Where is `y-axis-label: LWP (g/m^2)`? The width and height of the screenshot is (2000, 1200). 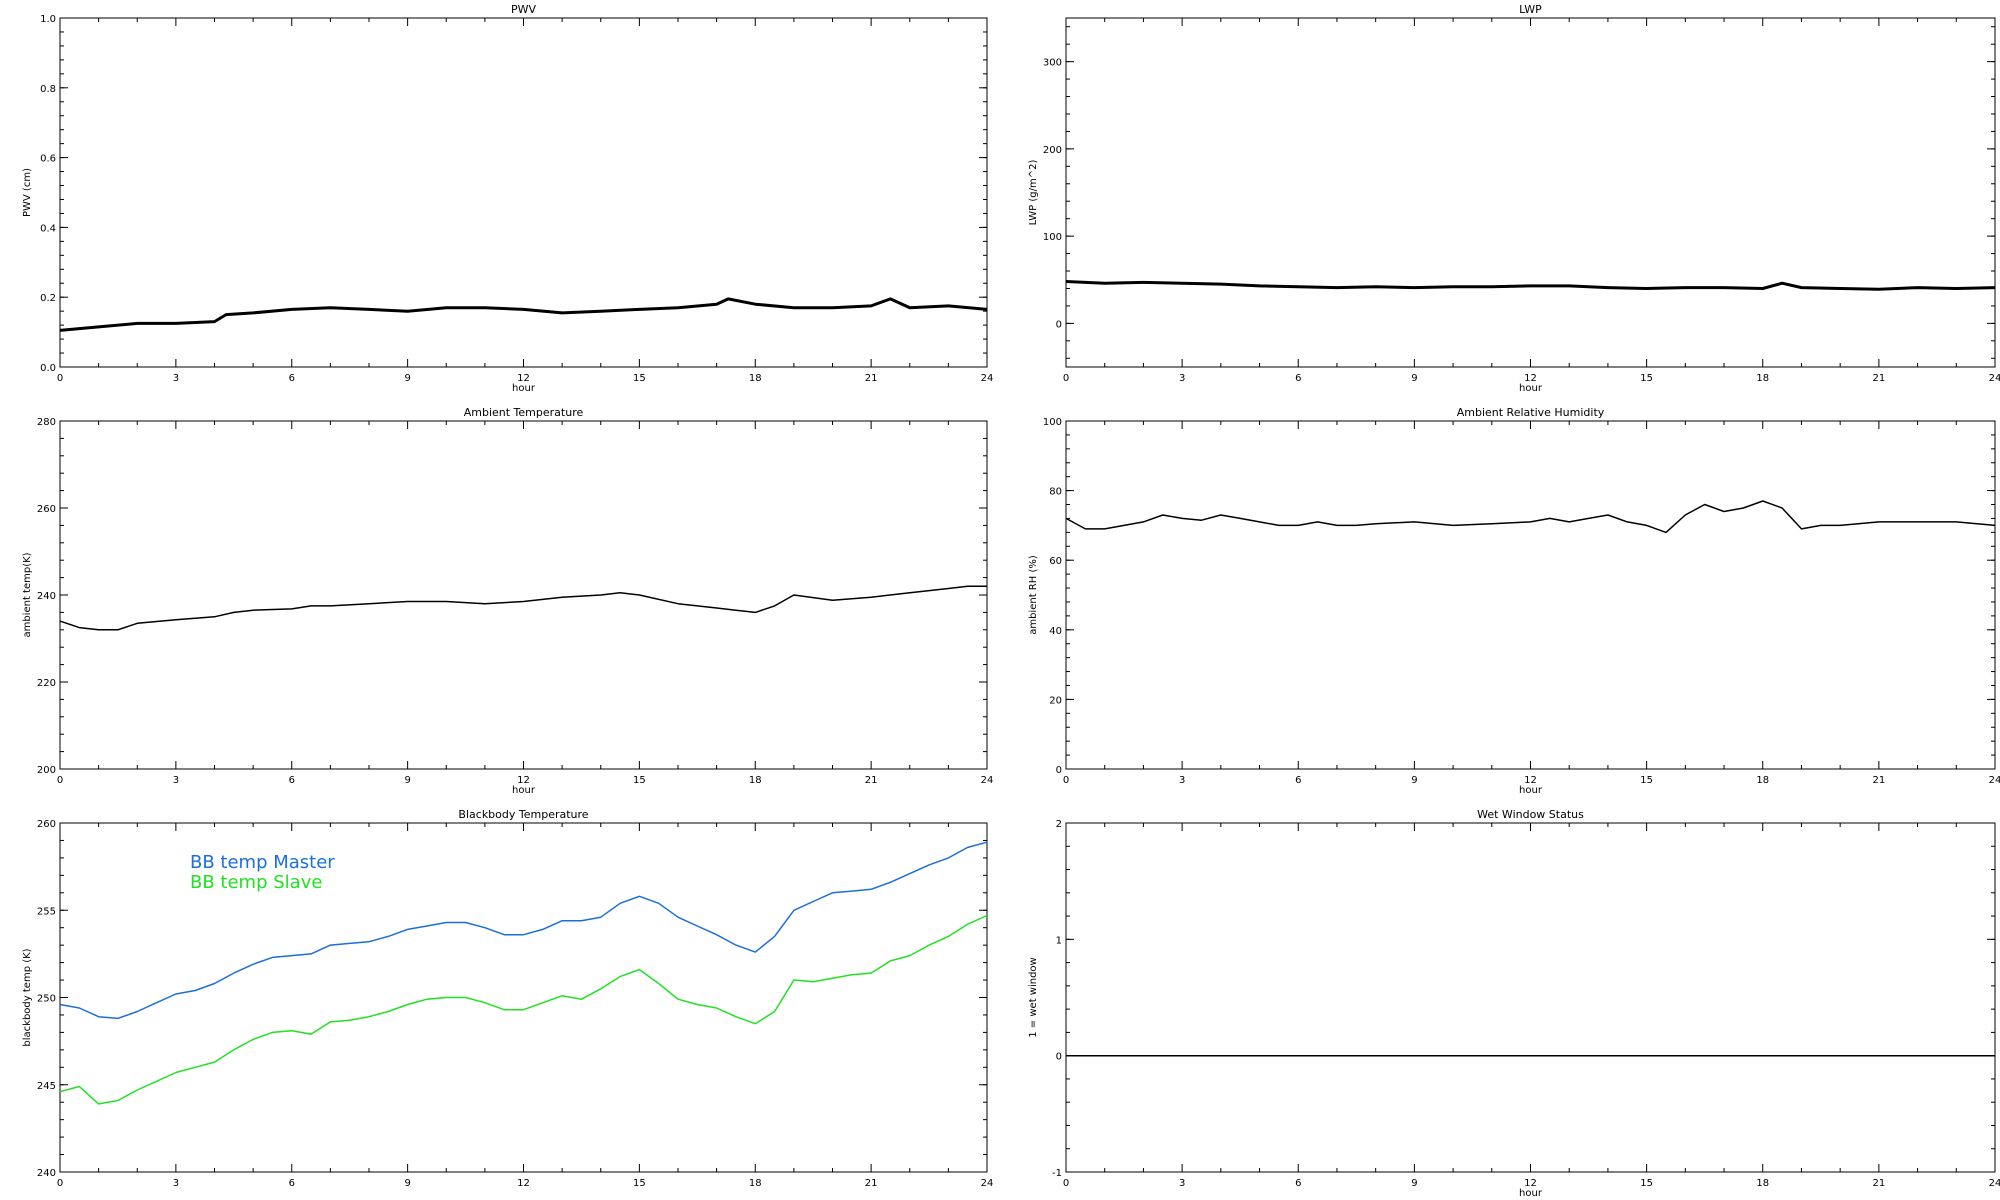 y-axis-label: LWP (g/m^2) is located at coordinates (1033, 193).